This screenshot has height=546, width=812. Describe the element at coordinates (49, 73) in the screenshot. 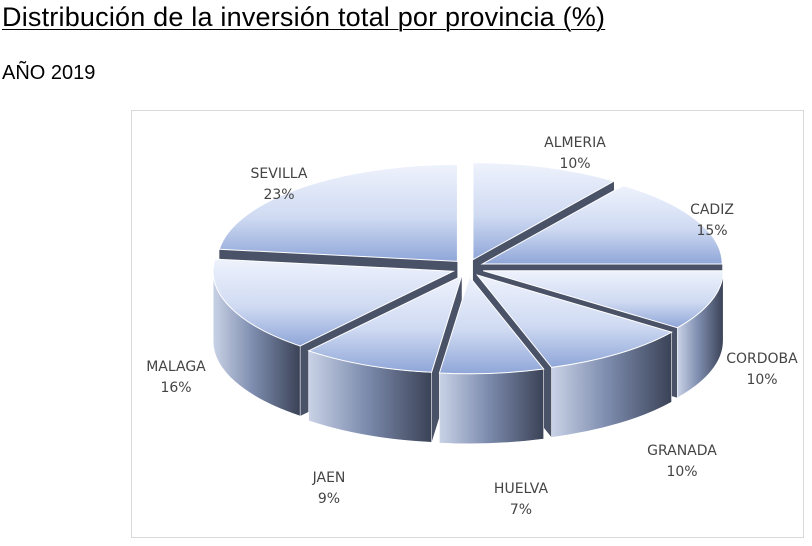

I see `page-subtitle: AÑO 2019` at that location.